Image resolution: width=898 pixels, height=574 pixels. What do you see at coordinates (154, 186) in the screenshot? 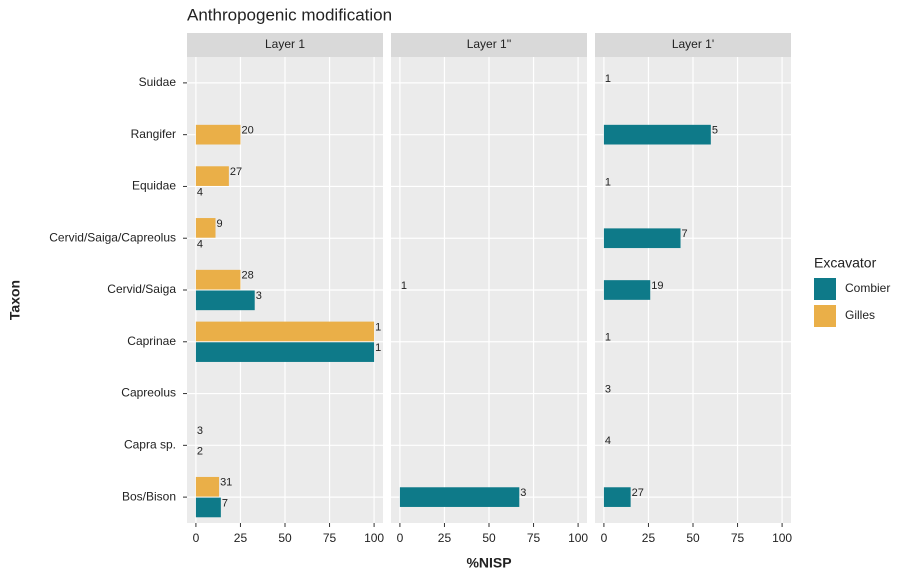
I see `y-tick-label: Equidae` at bounding box center [154, 186].